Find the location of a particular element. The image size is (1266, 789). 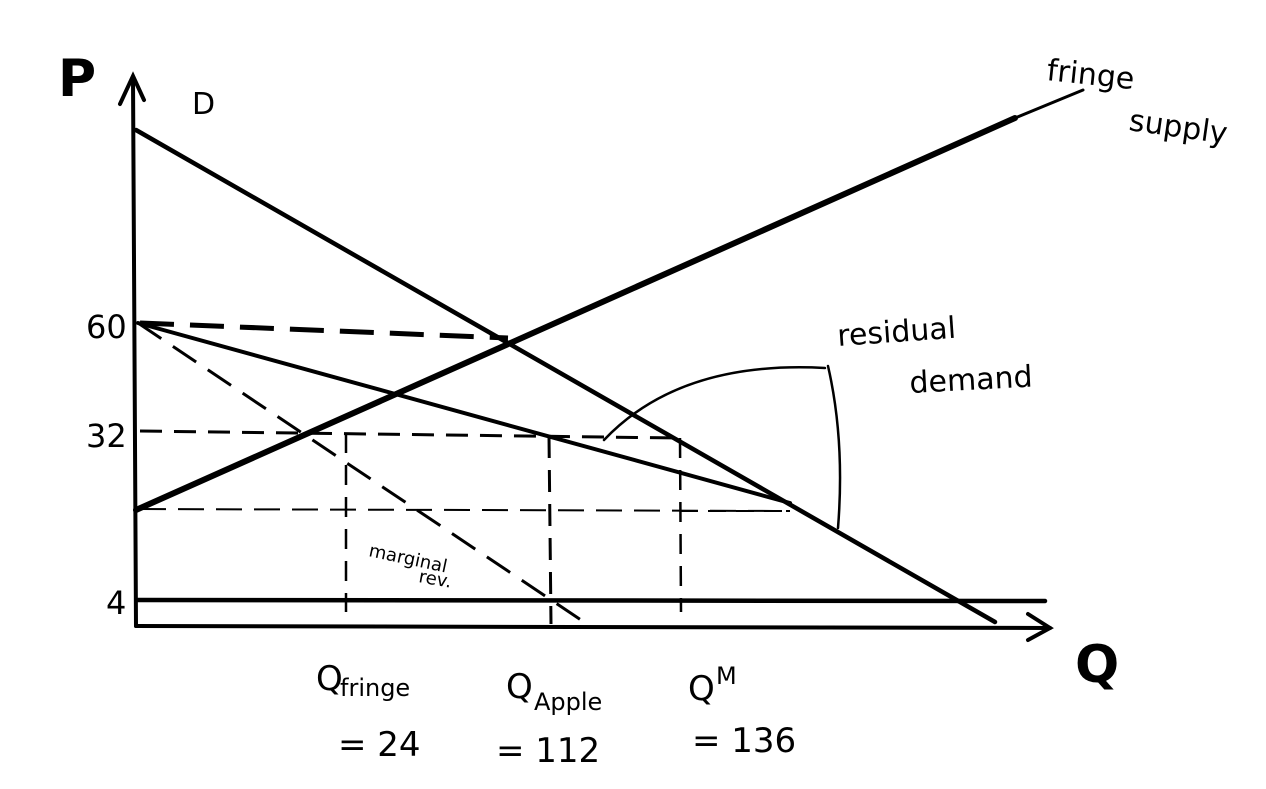

residual-demand-bracket is located at coordinates (722, 447).